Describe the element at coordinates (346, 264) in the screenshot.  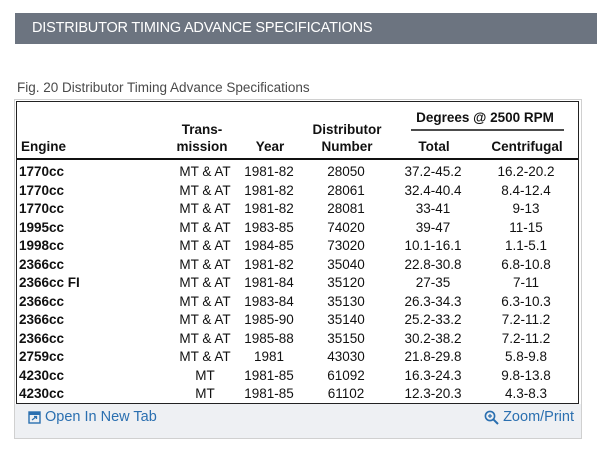
I see `cell-distributor-number: 35040` at that location.